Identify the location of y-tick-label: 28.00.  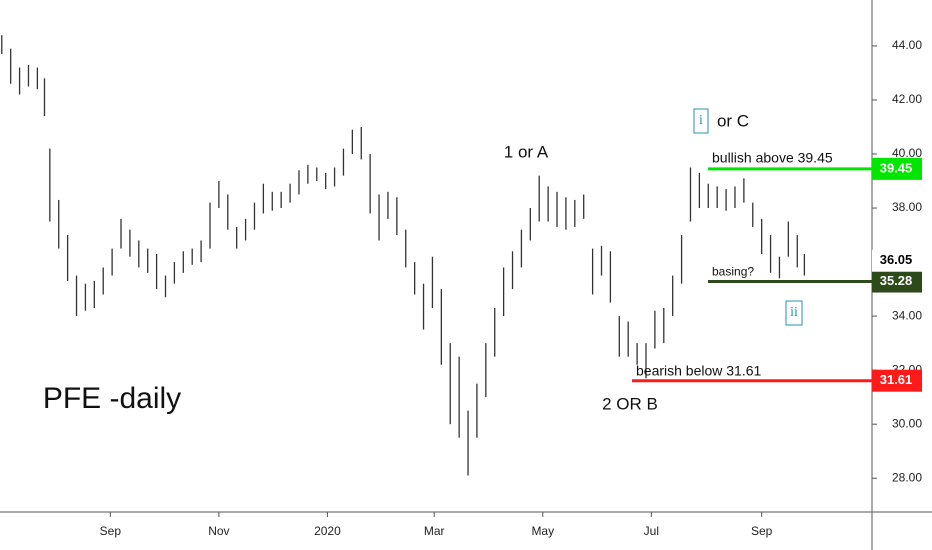
(907, 477).